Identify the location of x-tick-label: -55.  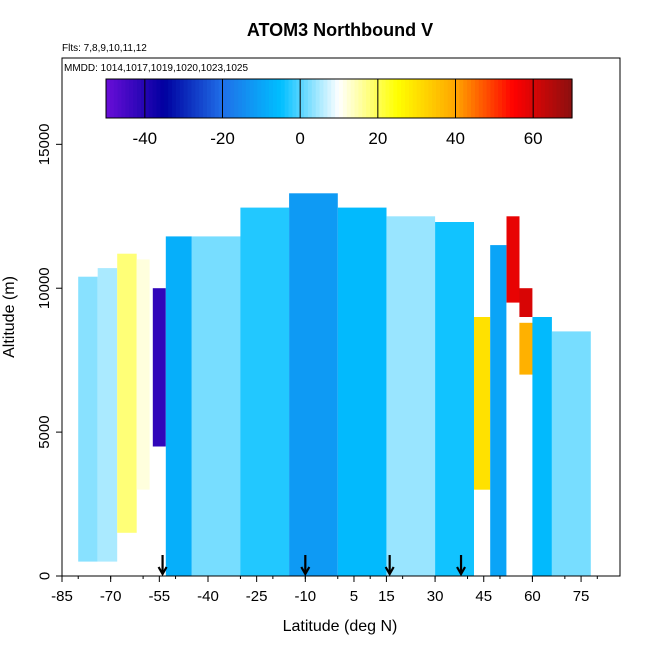
(159, 596).